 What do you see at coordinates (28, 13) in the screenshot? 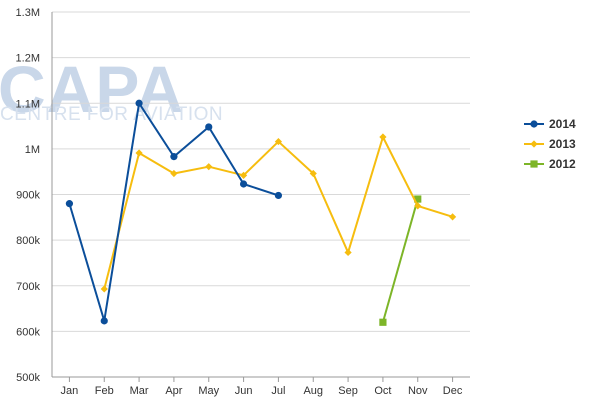
I see `y-tick-label: 1.3M` at bounding box center [28, 13].